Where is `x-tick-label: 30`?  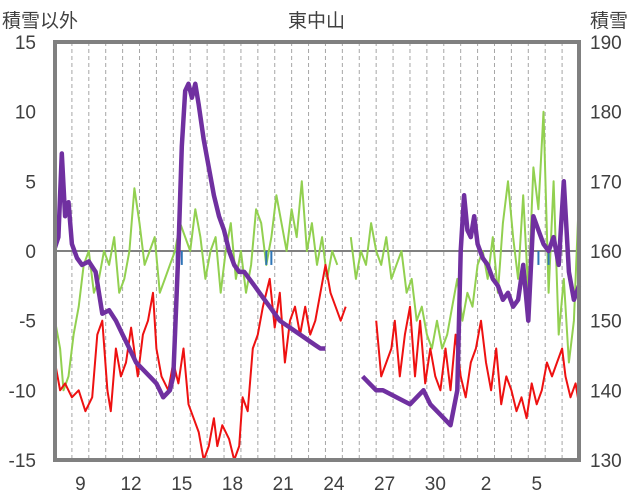
x-tick-label: 30 is located at coordinates (435, 484).